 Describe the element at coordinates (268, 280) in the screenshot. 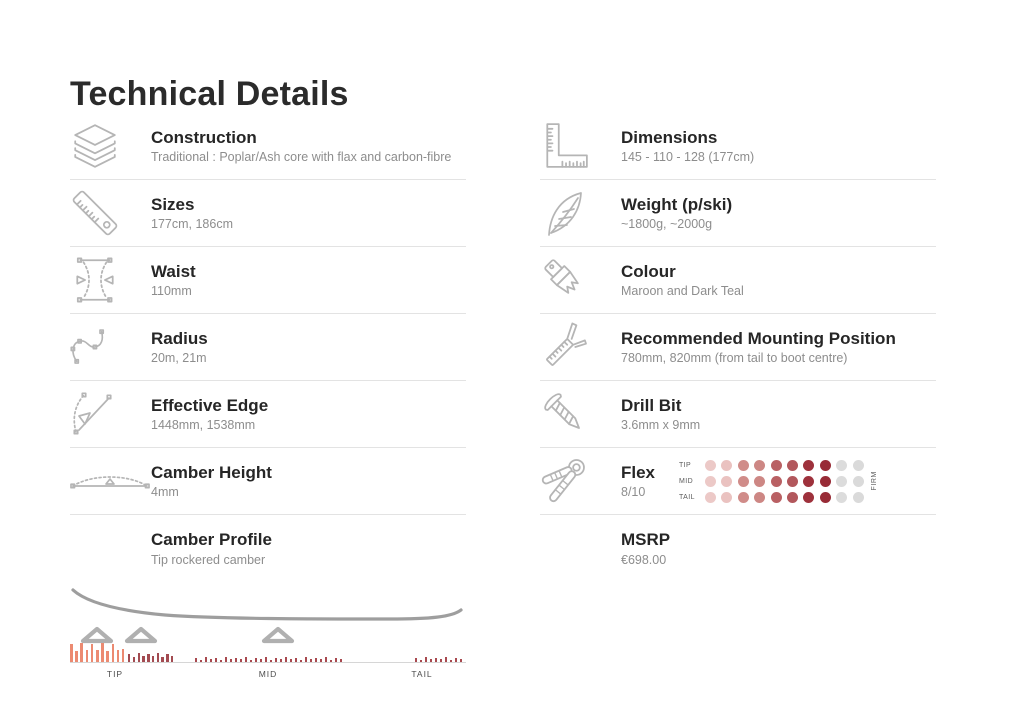

I see `spec-row-waist: Waist 110mm` at that location.